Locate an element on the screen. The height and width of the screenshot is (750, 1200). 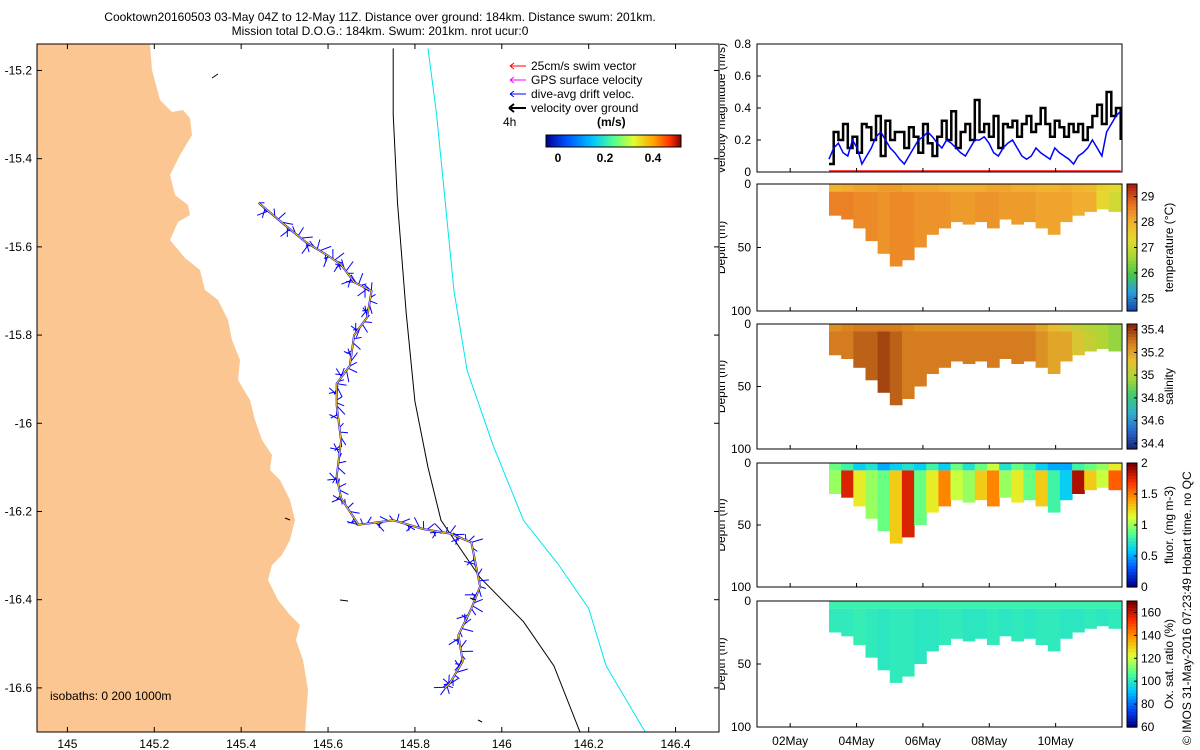
map-x-tick-label: 146.4 is located at coordinates (676, 743).